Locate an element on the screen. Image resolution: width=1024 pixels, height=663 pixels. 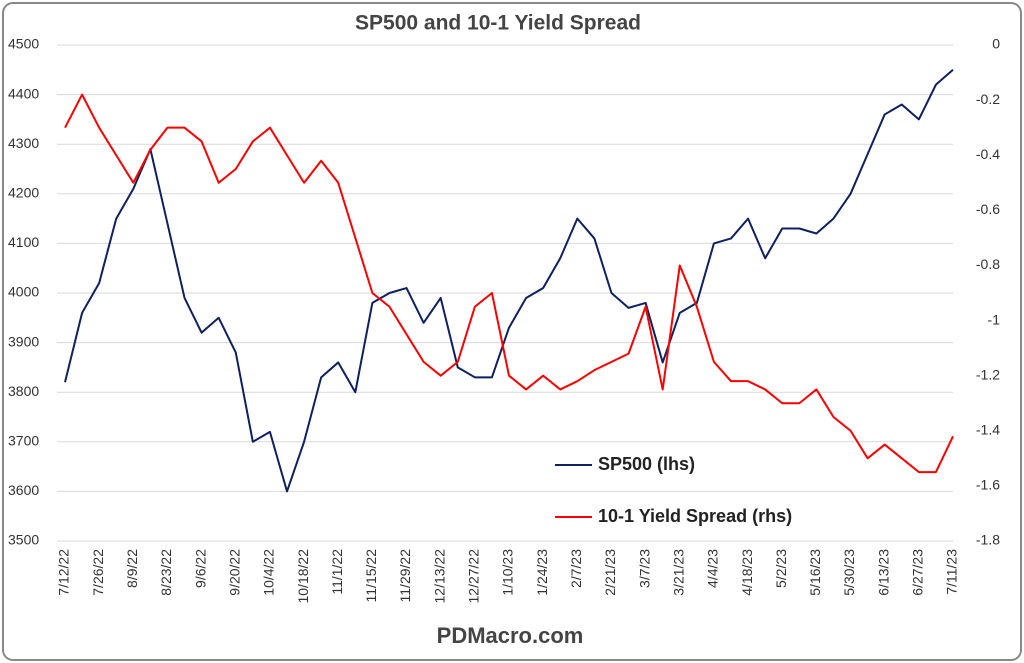
x-tick-label: 7/26/22 is located at coordinates (98, 572).